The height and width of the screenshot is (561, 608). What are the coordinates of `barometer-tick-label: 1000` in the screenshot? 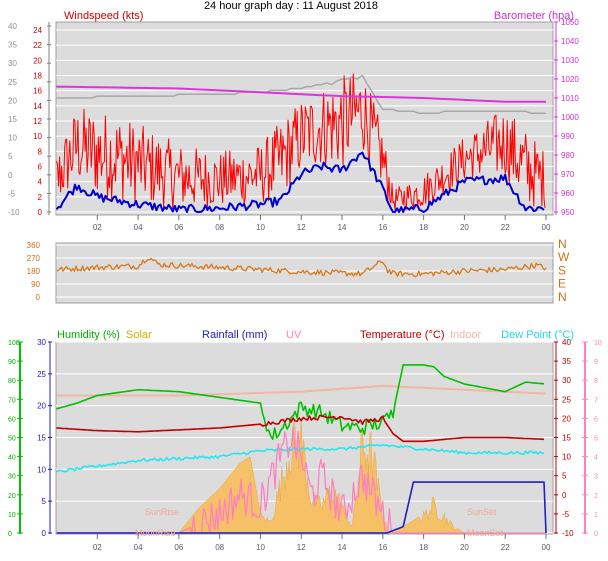 It's located at (570, 117).